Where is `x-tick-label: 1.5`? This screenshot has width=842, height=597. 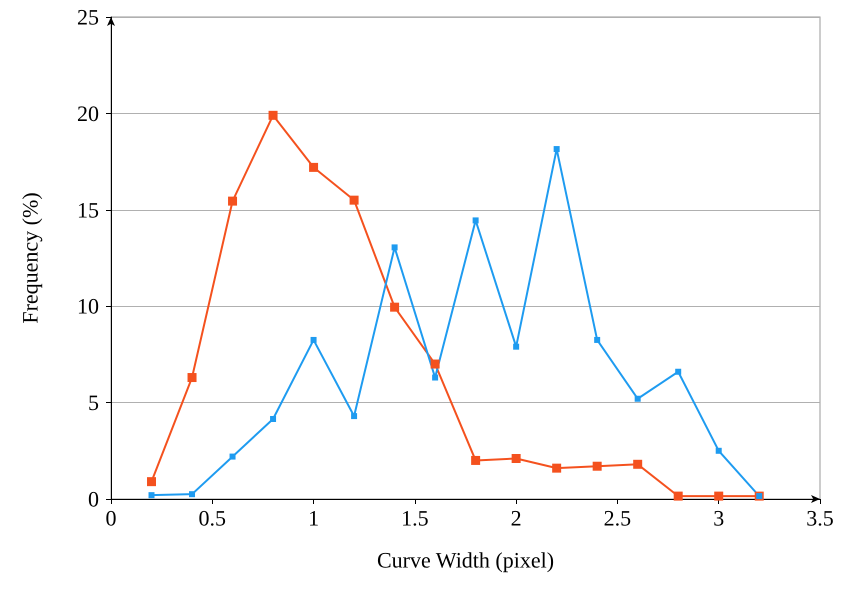 x-tick-label: 1.5 is located at coordinates (415, 518).